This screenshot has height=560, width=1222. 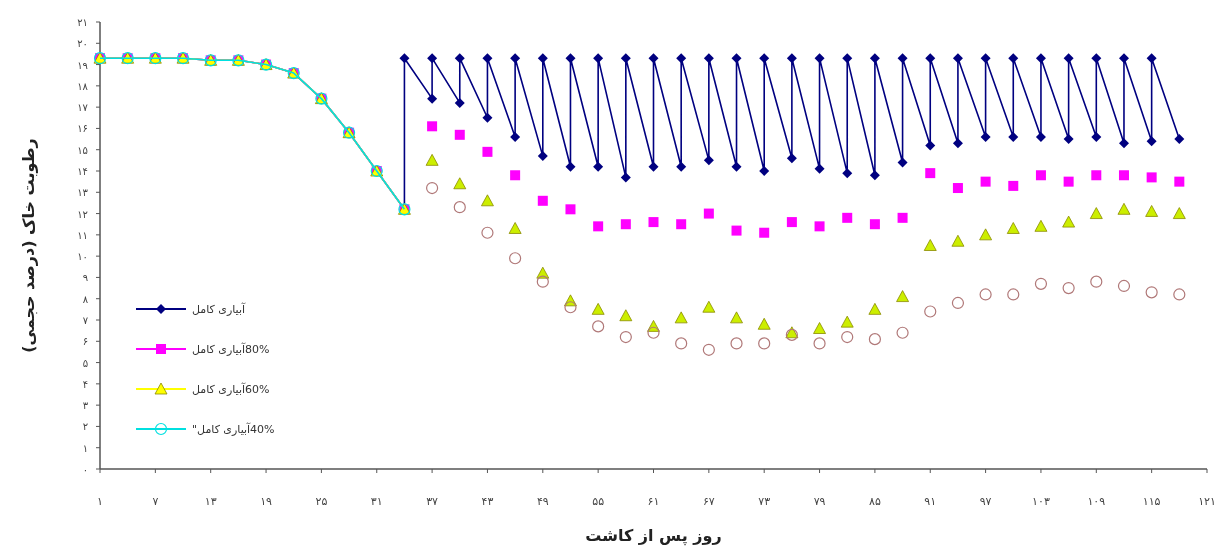 What do you see at coordinates (321, 501) in the screenshot?
I see `x-tick-label: ۲۵` at bounding box center [321, 501].